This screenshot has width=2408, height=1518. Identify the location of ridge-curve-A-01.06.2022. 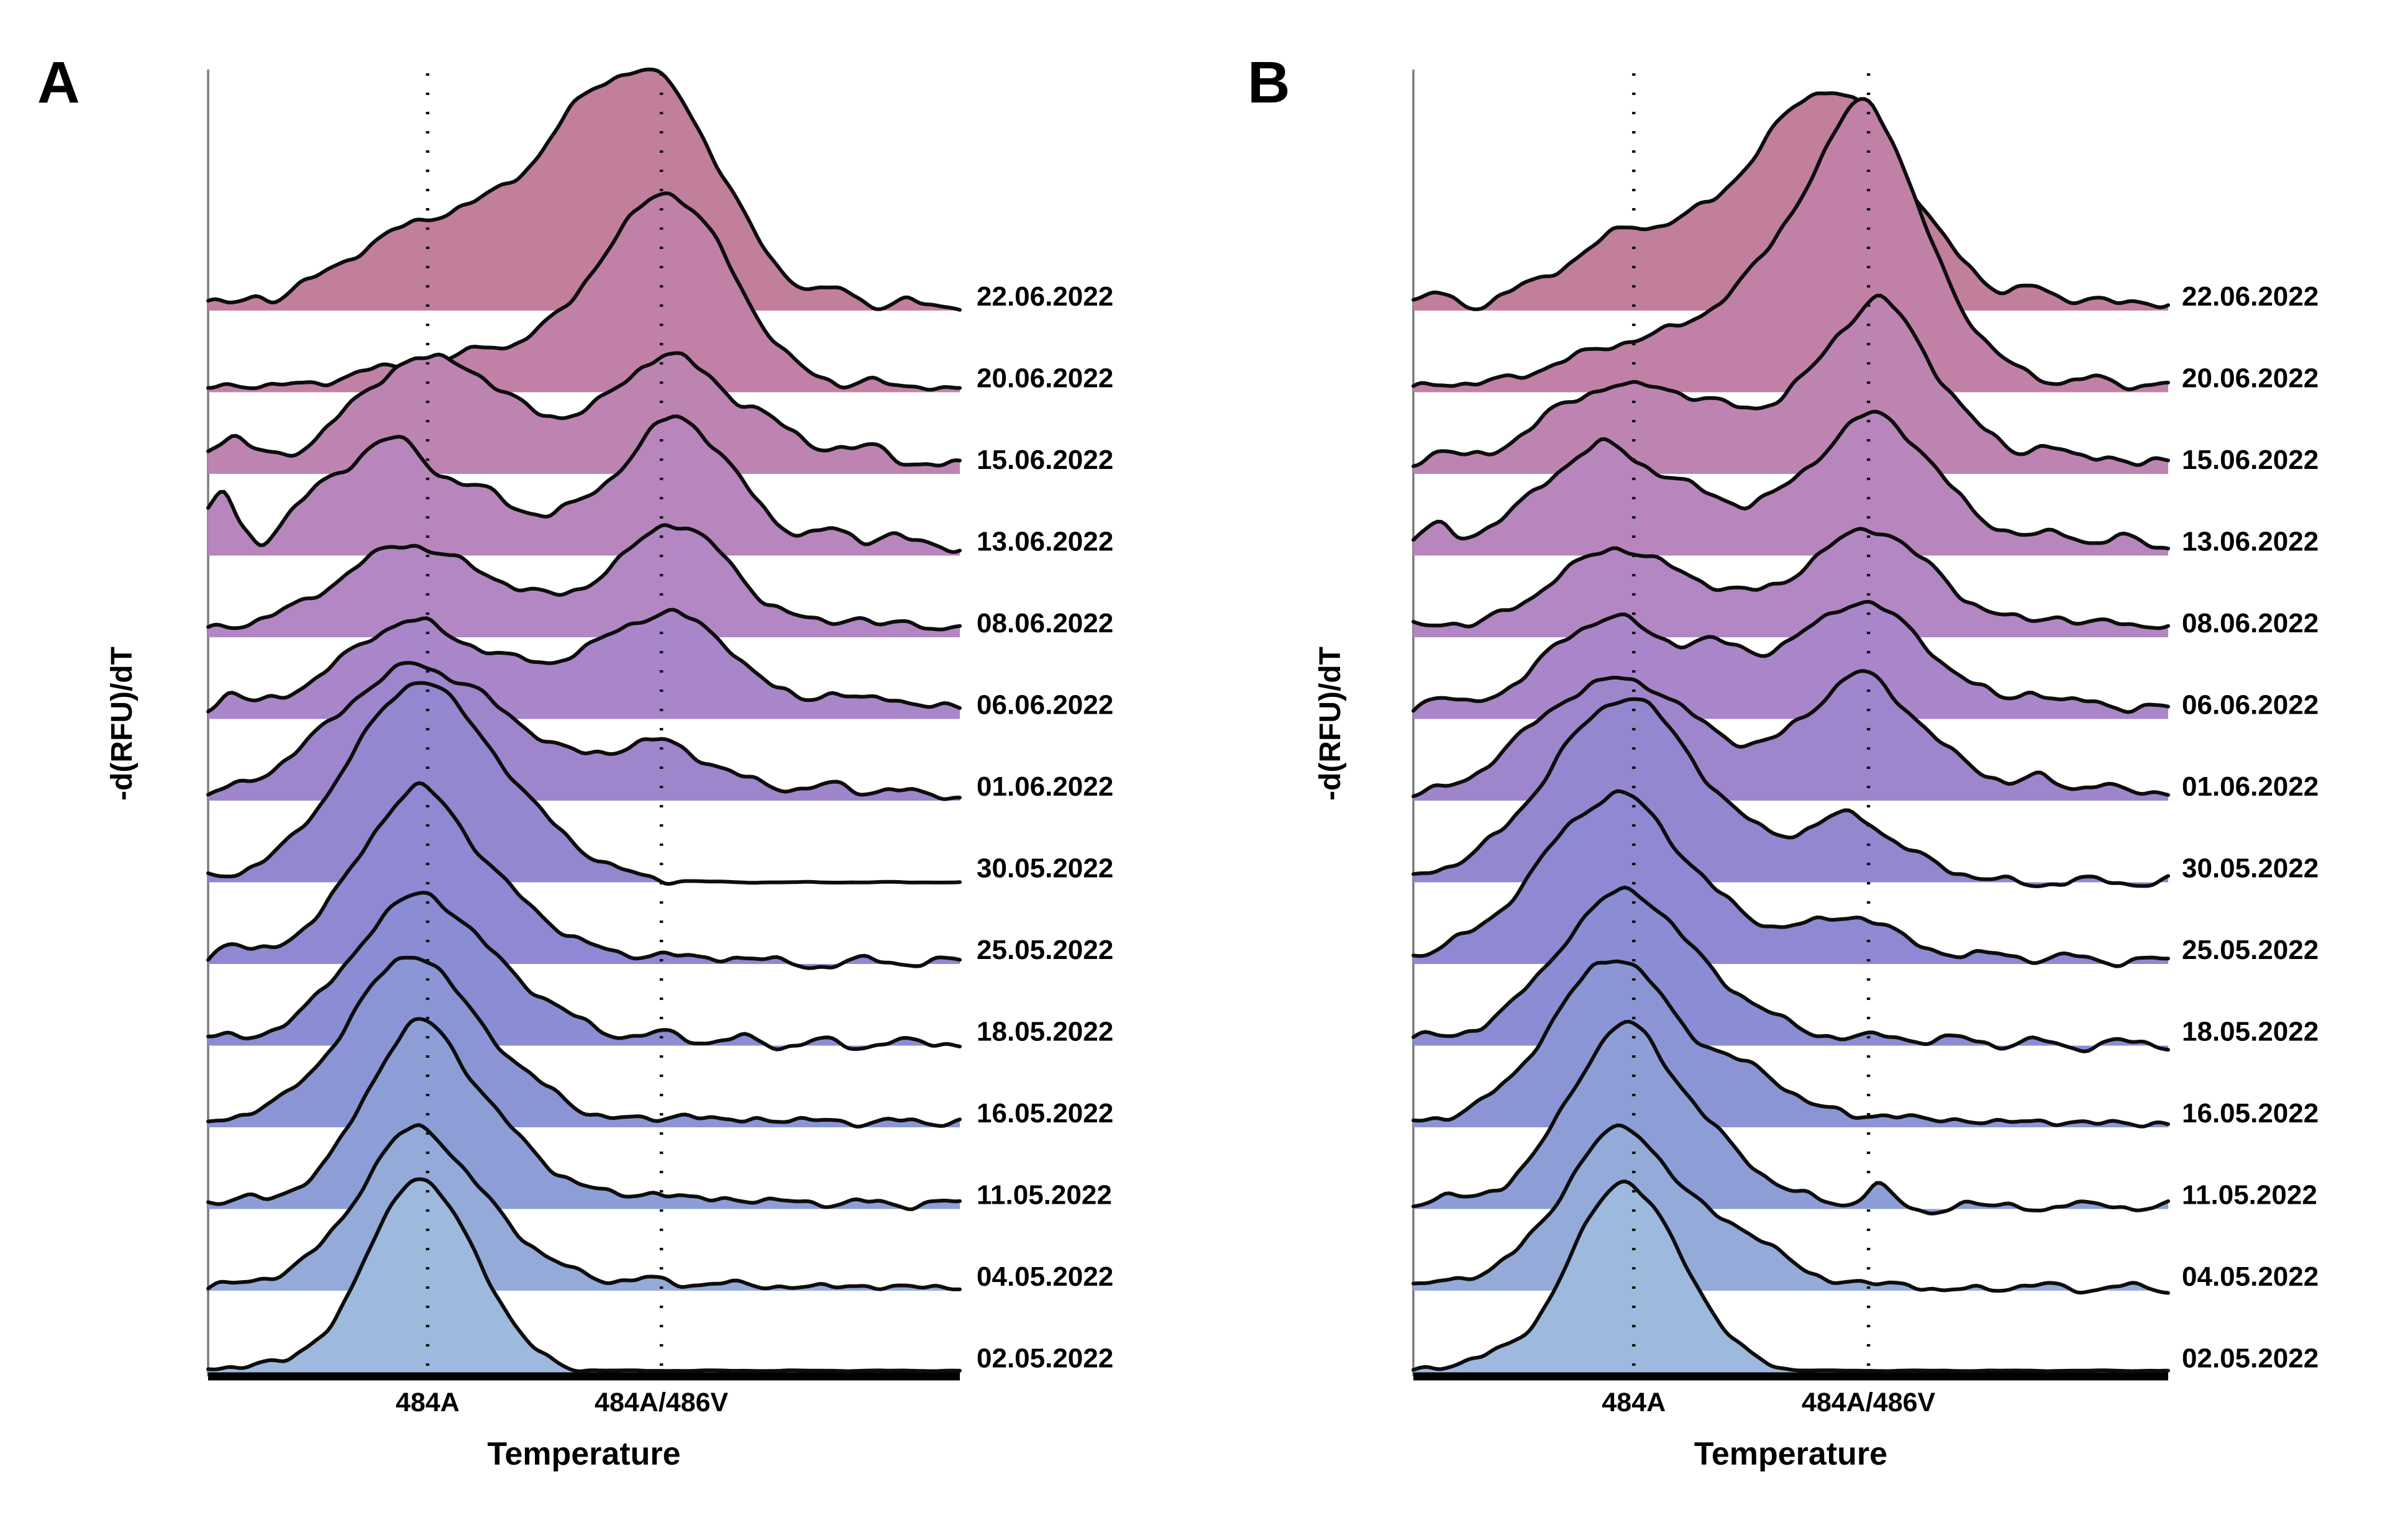
(584, 731).